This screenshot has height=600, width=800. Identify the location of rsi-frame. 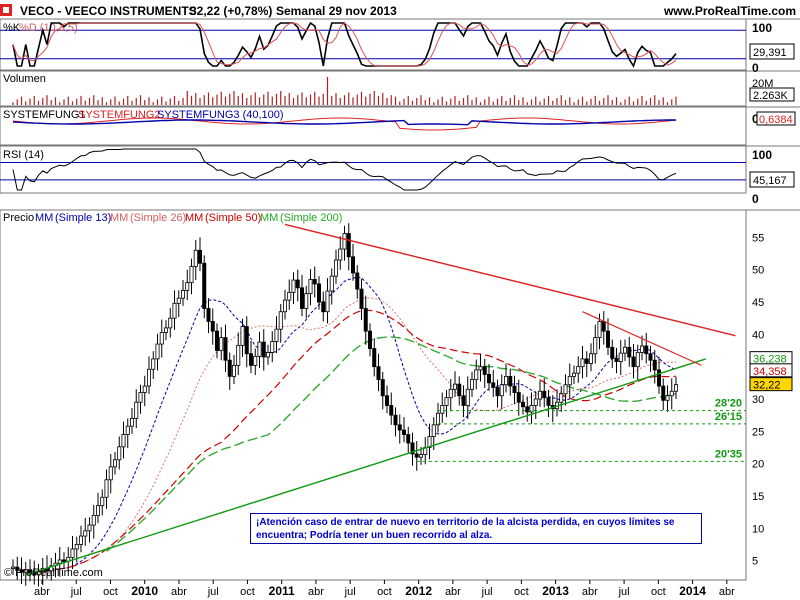
(373, 169).